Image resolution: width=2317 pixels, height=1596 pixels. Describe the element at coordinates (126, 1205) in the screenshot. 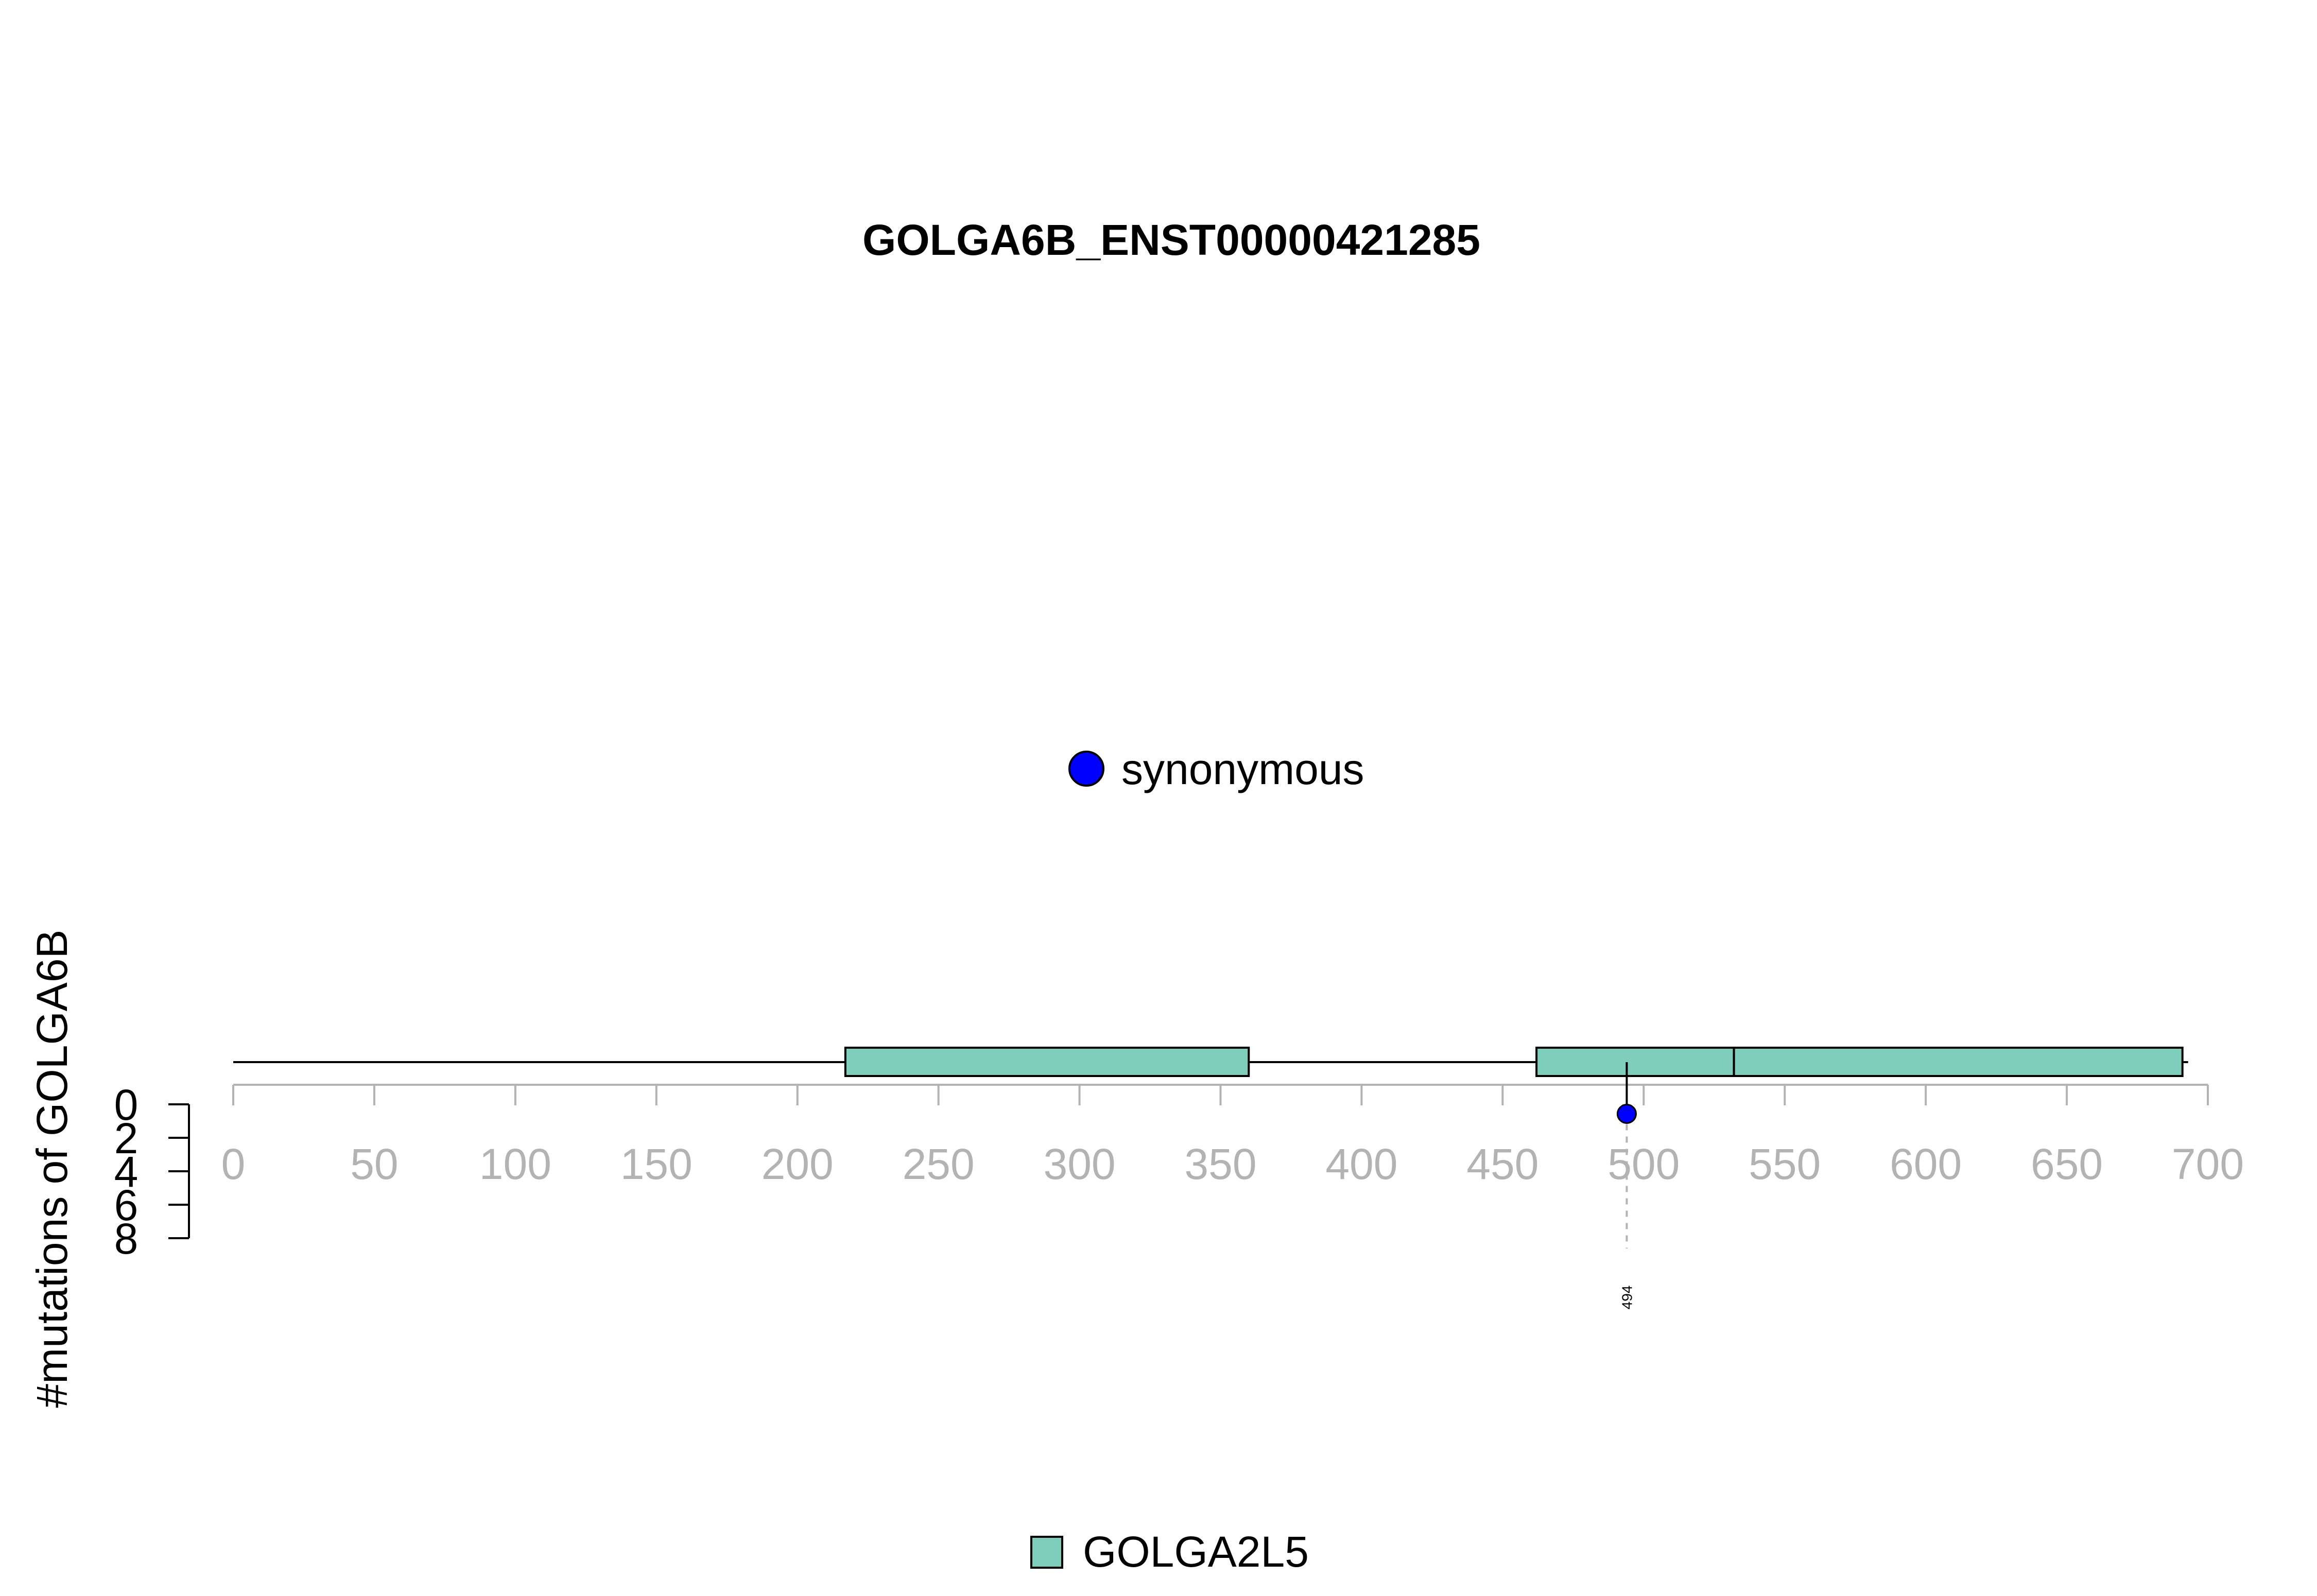

I see `y-tick-label-6: 6` at that location.